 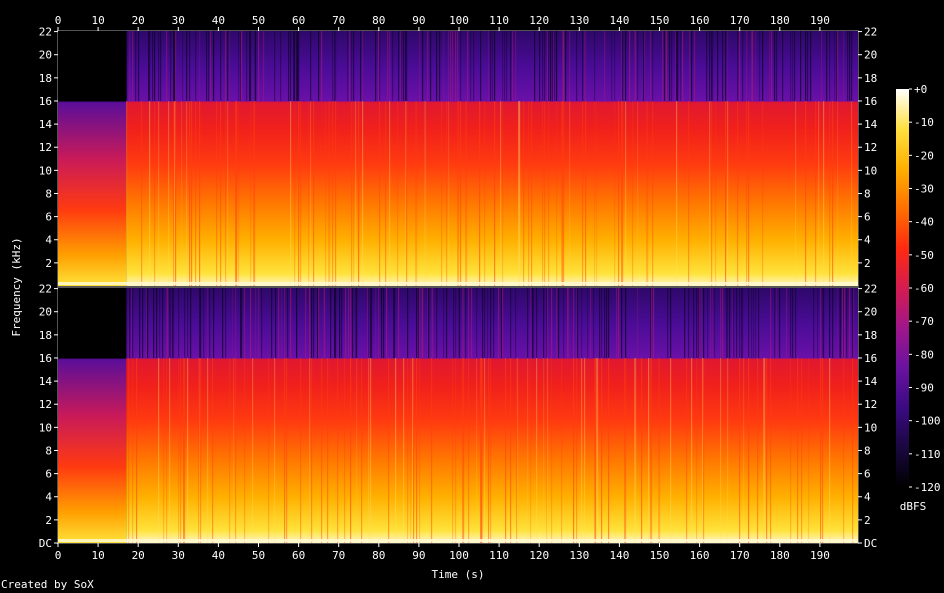 I want to click on y-tick-label-left: 12, so click(x=45, y=147).